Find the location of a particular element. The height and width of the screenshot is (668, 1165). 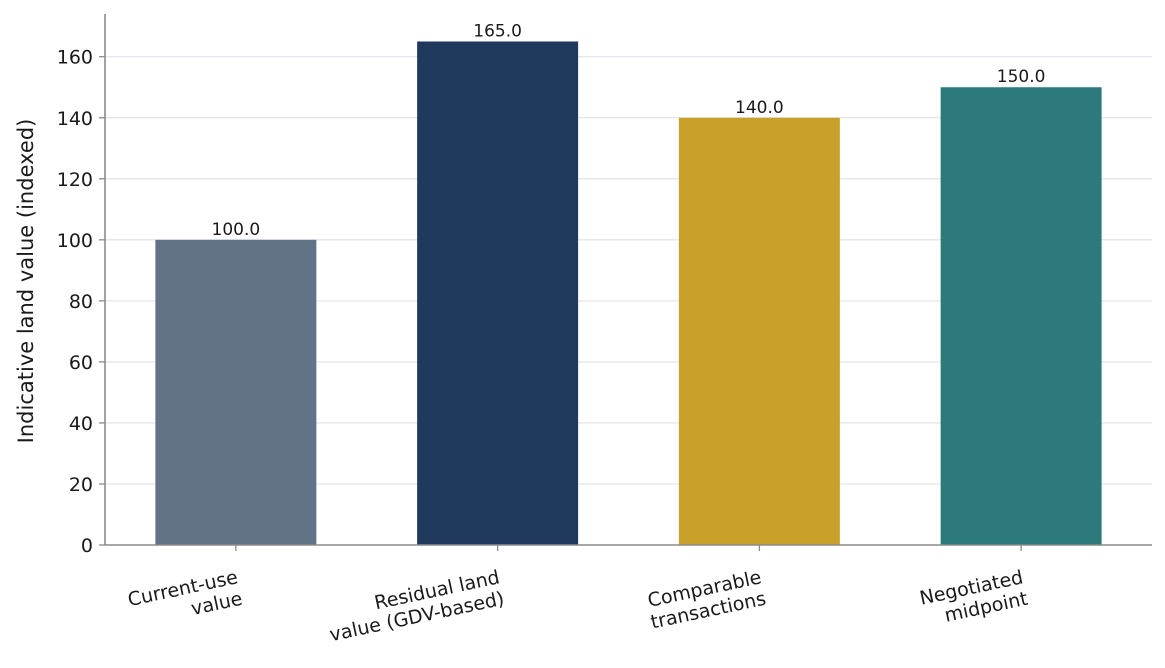

x-tick-label-text: Current-usevalue is located at coordinates (185, 599).